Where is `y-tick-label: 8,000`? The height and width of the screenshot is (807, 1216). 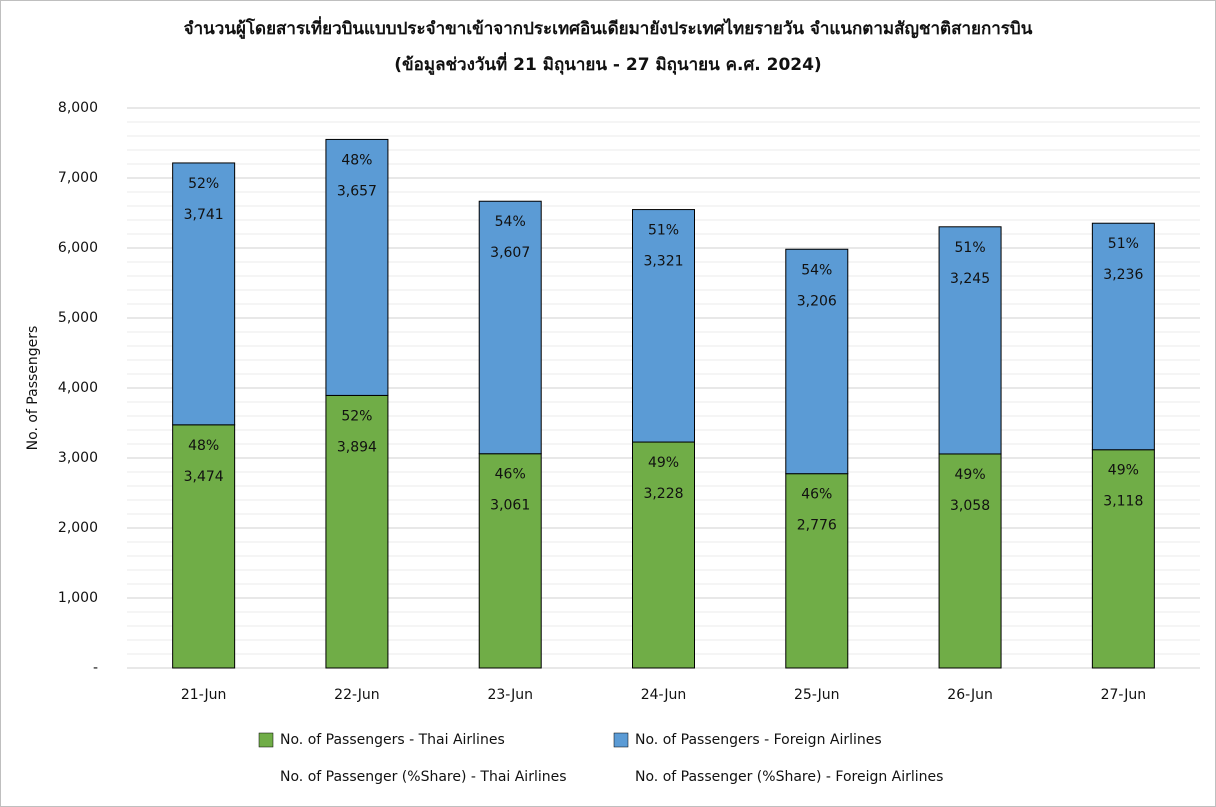 y-tick-label: 8,000 is located at coordinates (78, 108).